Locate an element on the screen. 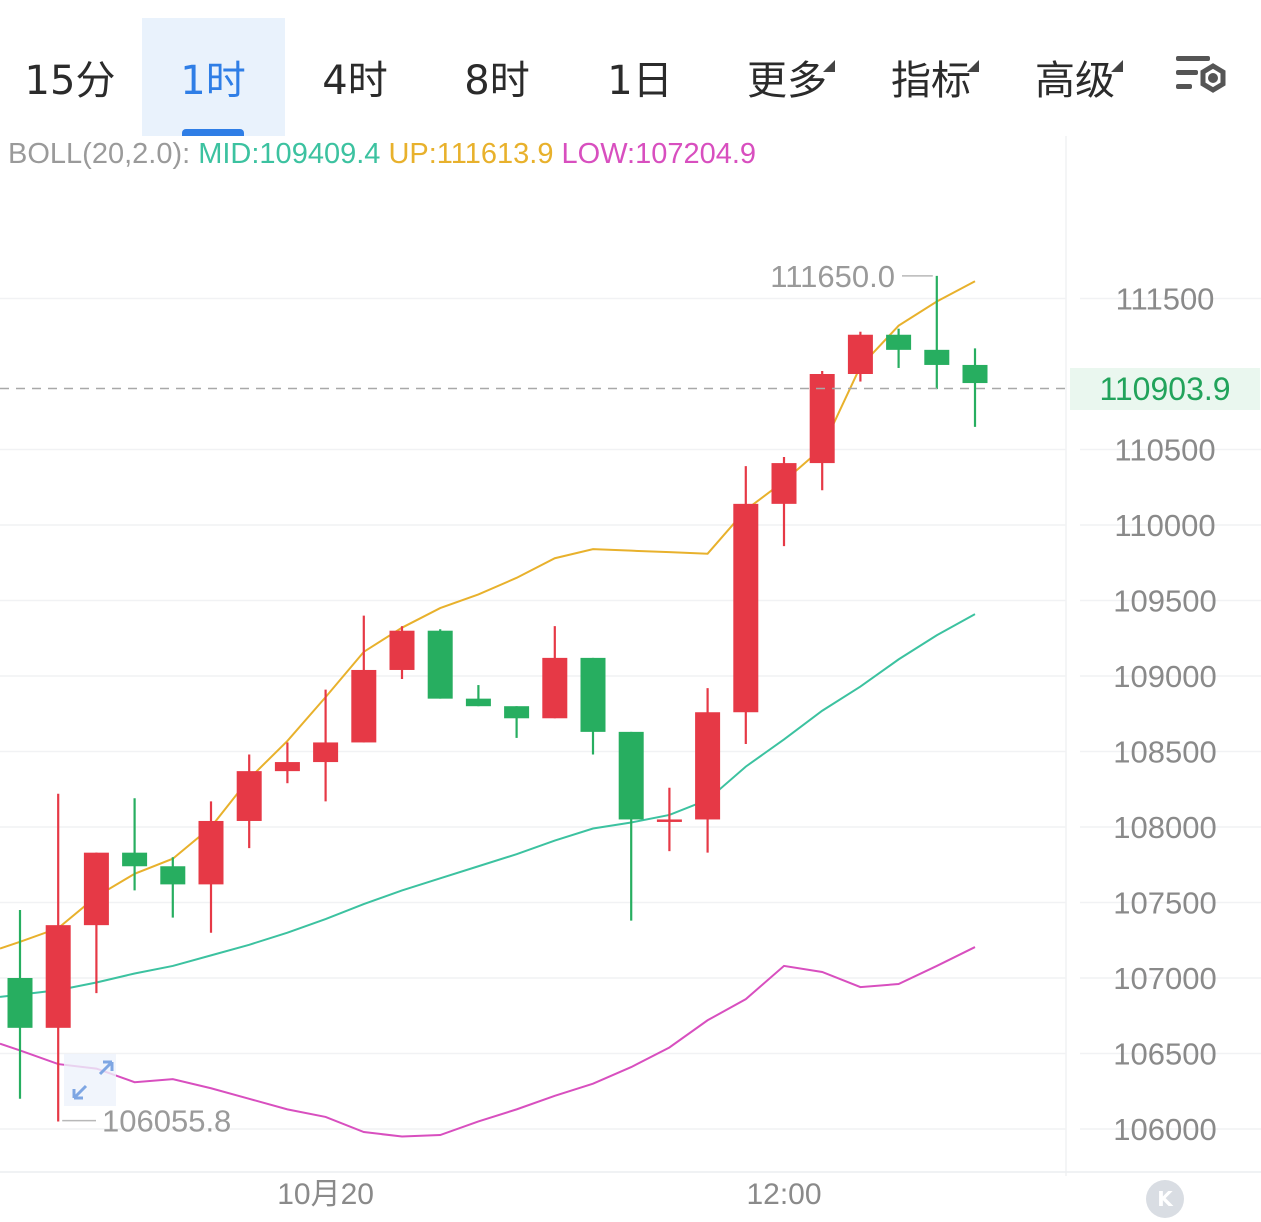 This screenshot has width=1261, height=1222. y-tick-label: 107000 is located at coordinates (1164, 978).